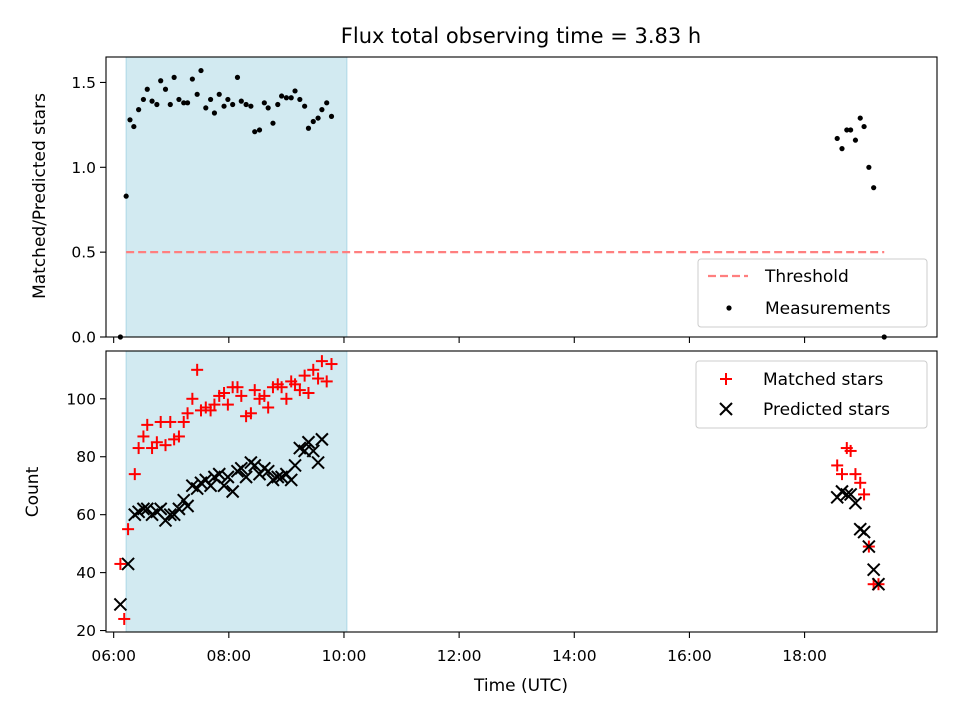 The width and height of the screenshot is (960, 720). Describe the element at coordinates (88, 210) in the screenshot. I see `ratio-y-ticks: 0.0 0.5 1.0 1.5` at that location.